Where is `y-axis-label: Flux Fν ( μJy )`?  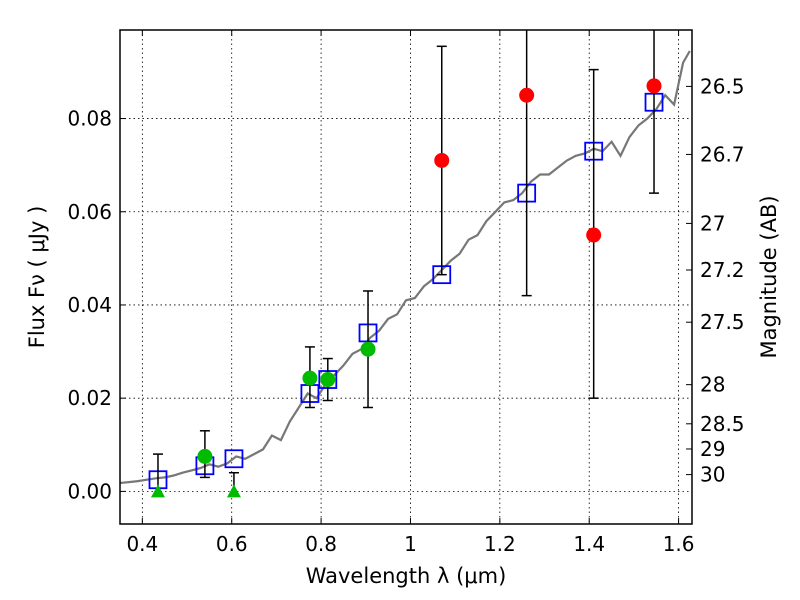
y-axis-label: Flux Fν ( μJy ) is located at coordinates (37, 277).